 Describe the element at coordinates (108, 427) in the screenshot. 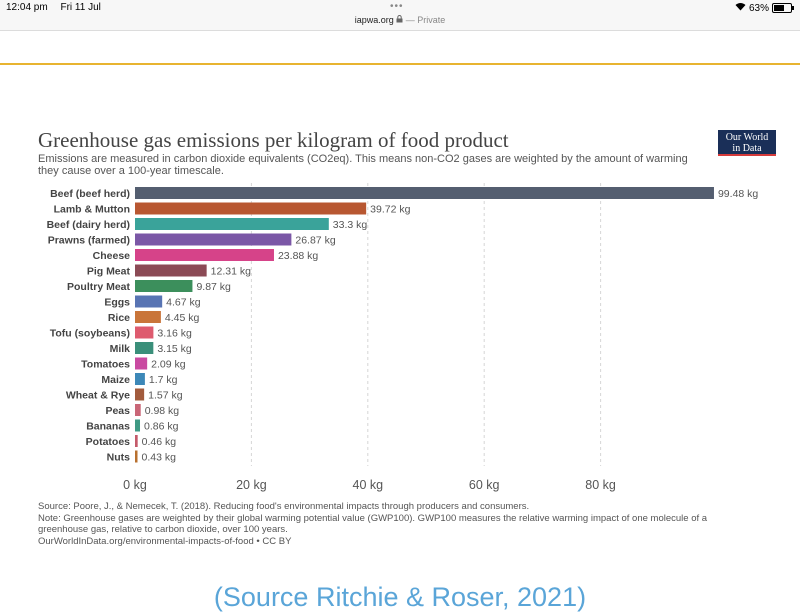

I see `category-label-15: Bananas` at that location.